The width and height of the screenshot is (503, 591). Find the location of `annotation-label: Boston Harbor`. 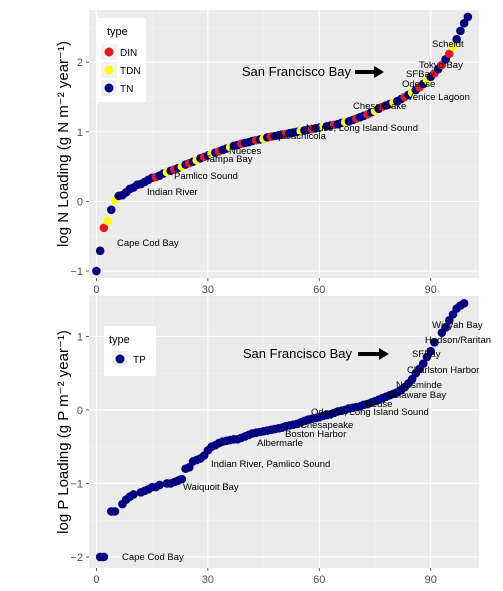

annotation-label: Boston Harbor is located at coordinates (315, 434).